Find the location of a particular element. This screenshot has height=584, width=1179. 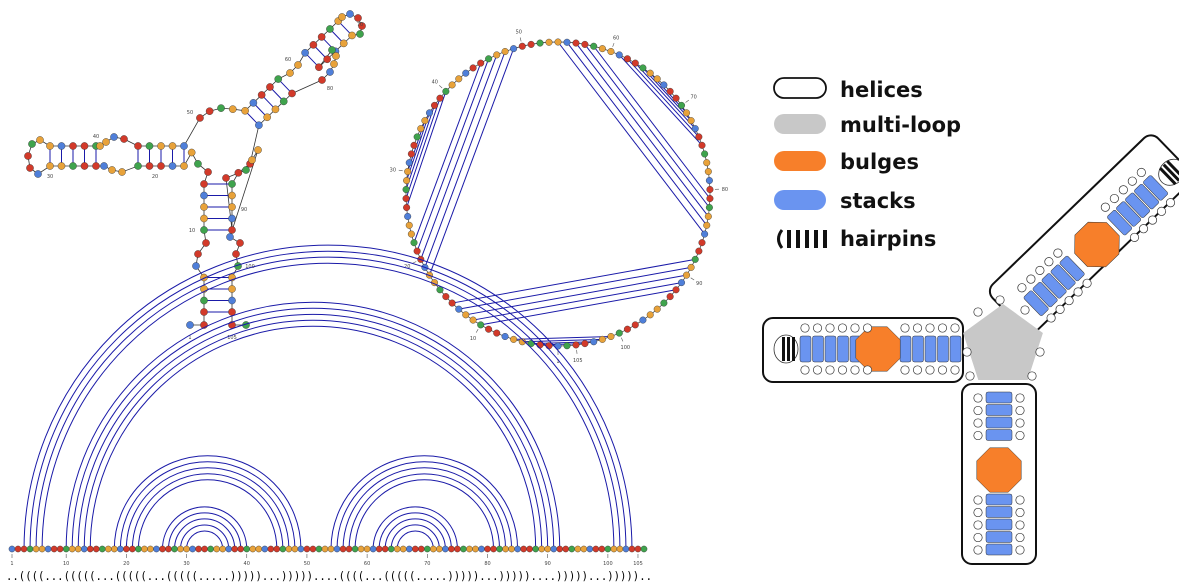

bulge-loop is located at coordinates (878, 349).